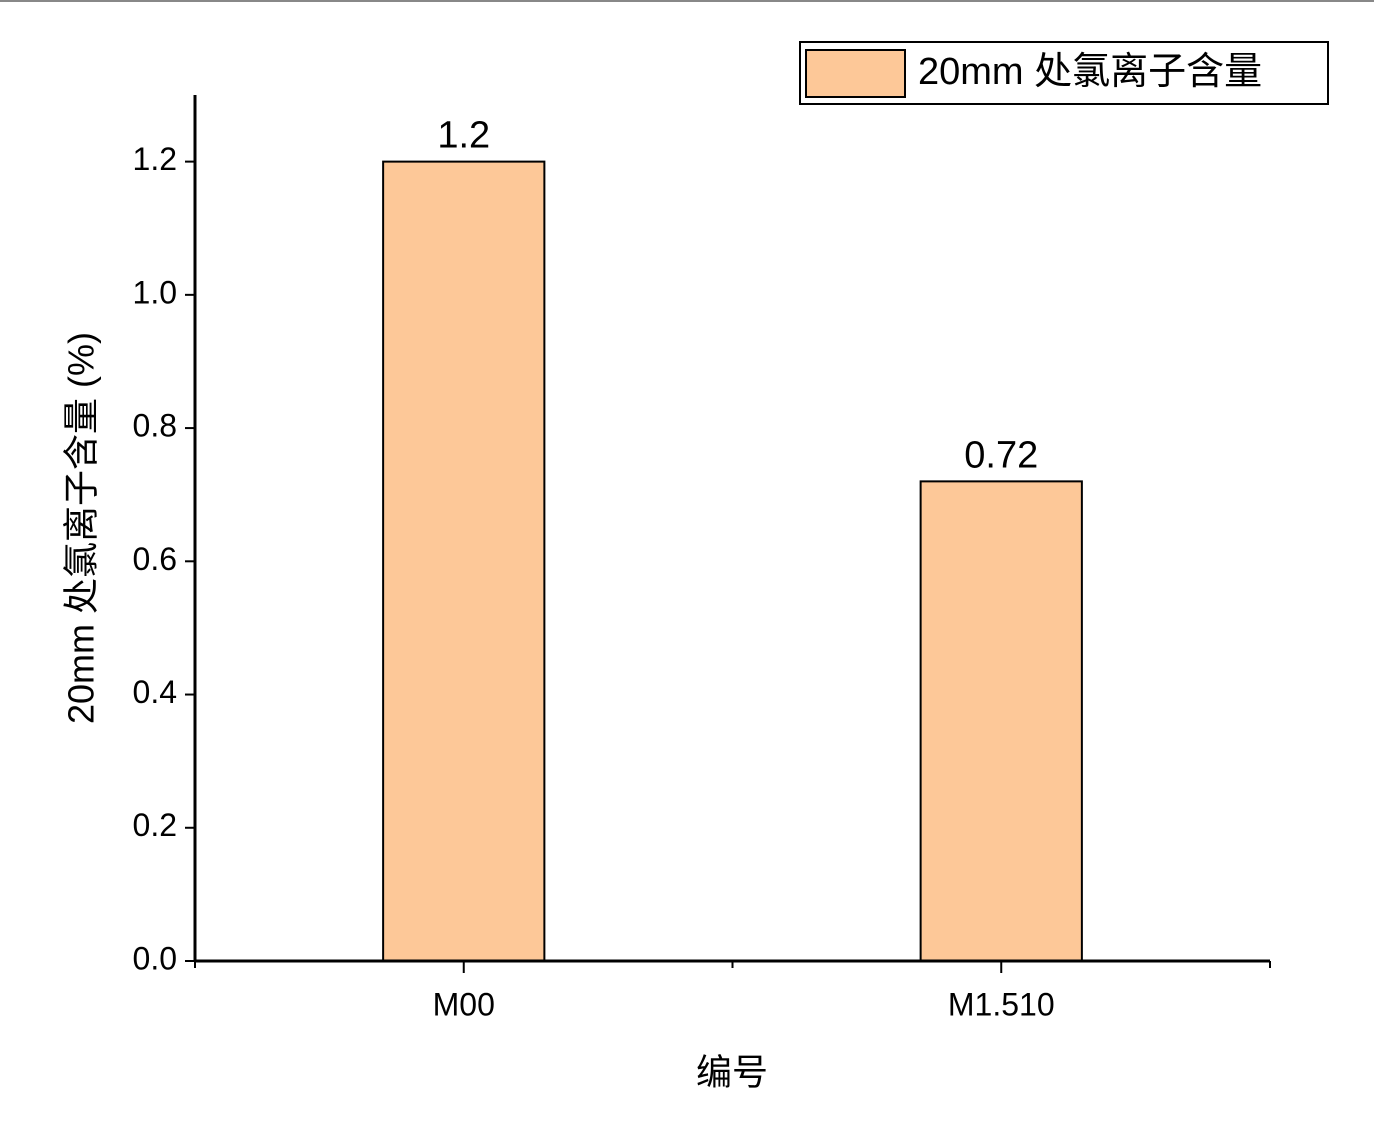 This screenshot has width=1374, height=1129. Describe the element at coordinates (81, 528) in the screenshot. I see `y-axis-title: 20mm 处氯离子含量 (%)` at that location.